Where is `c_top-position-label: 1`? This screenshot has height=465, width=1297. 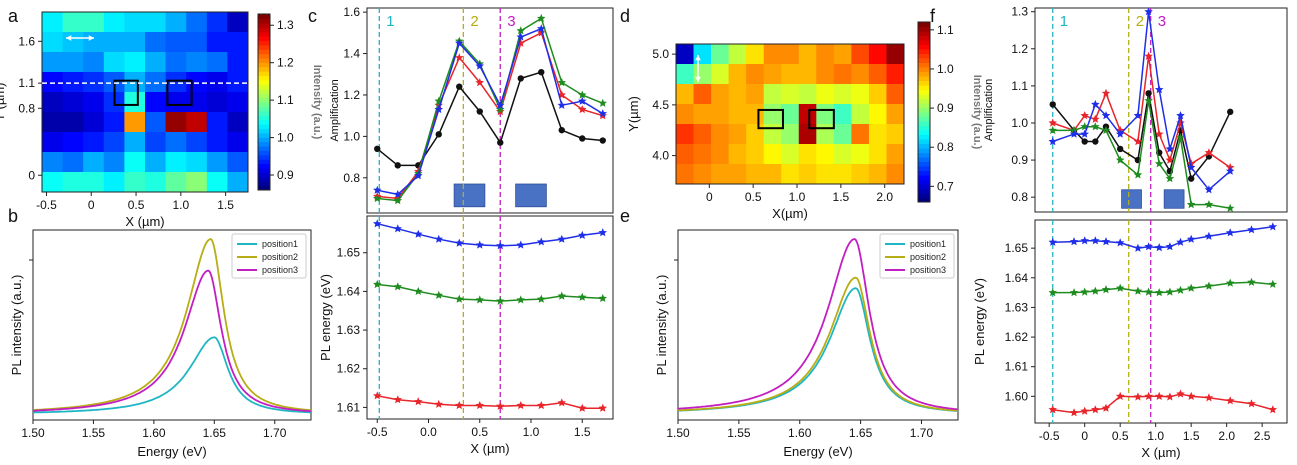
c_top-position-label: 1 is located at coordinates (390, 21).